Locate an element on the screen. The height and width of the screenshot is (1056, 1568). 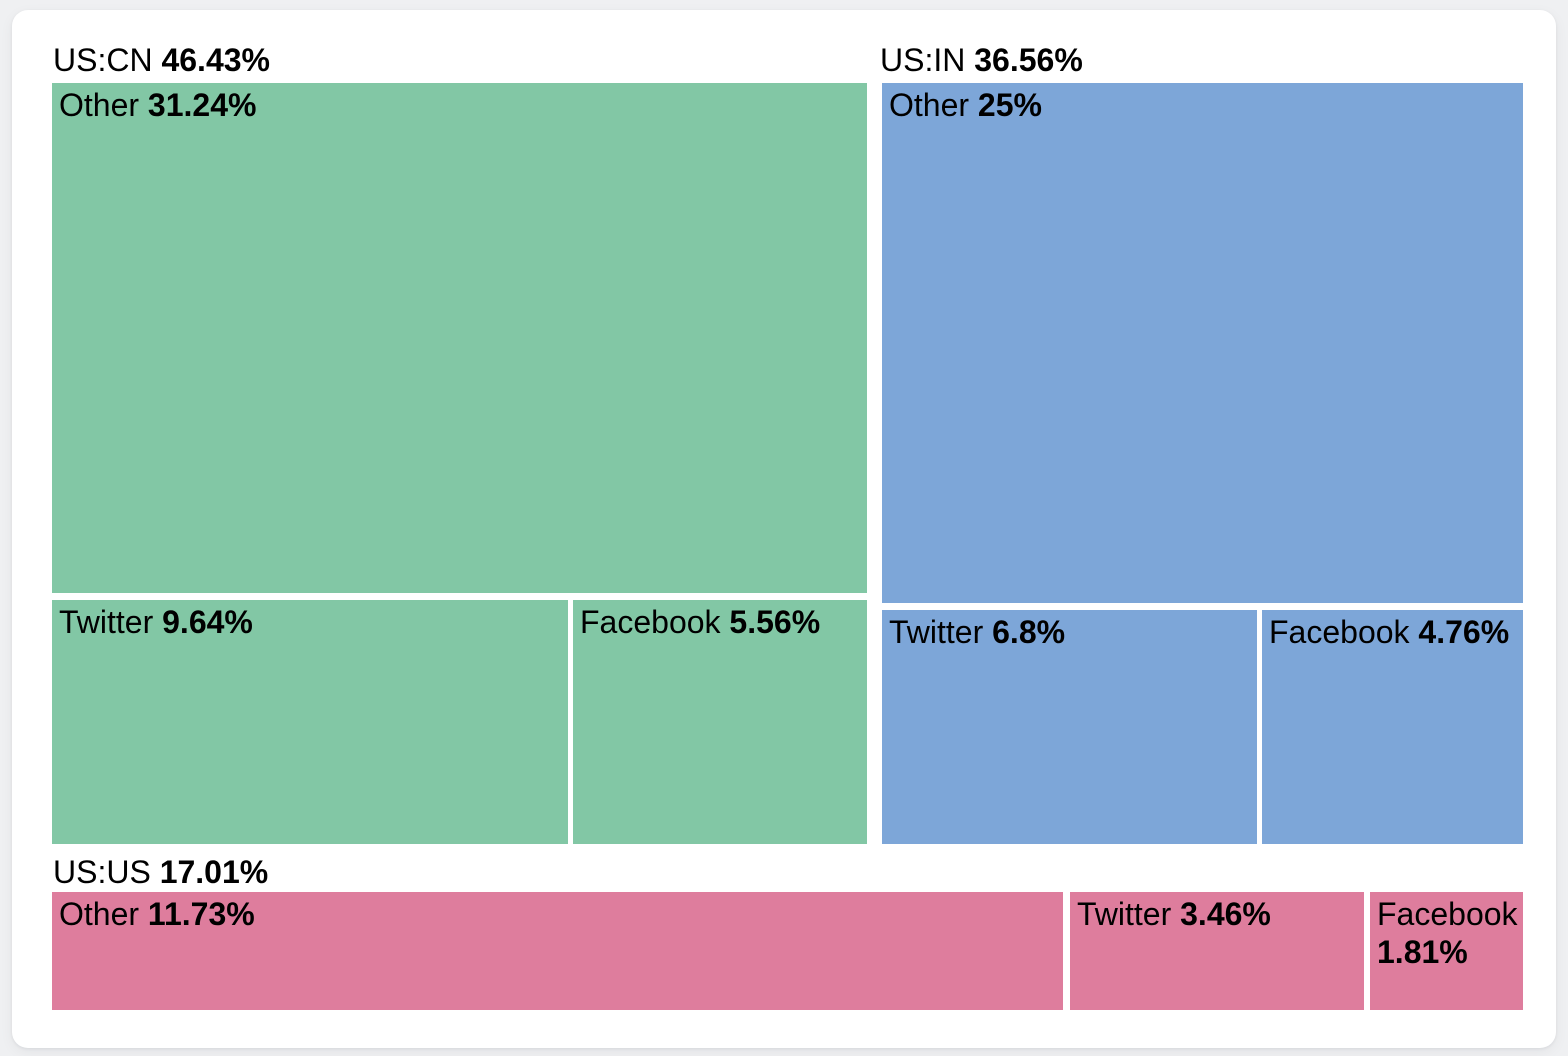
group-label-usus: US:US 17.01% is located at coordinates (160, 872).